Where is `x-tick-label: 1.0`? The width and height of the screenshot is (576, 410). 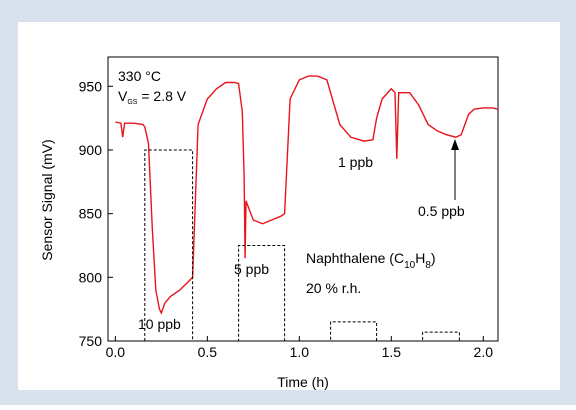
x-tick-label: 1.0 is located at coordinates (300, 352).